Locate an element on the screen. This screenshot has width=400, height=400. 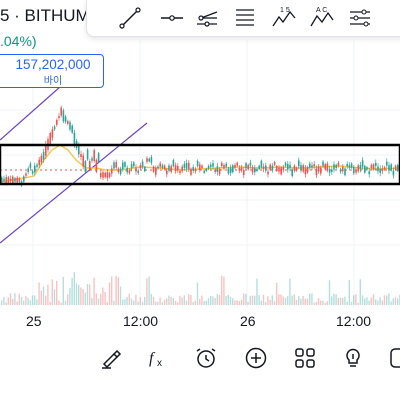
layout-button is located at coordinates (305, 358).